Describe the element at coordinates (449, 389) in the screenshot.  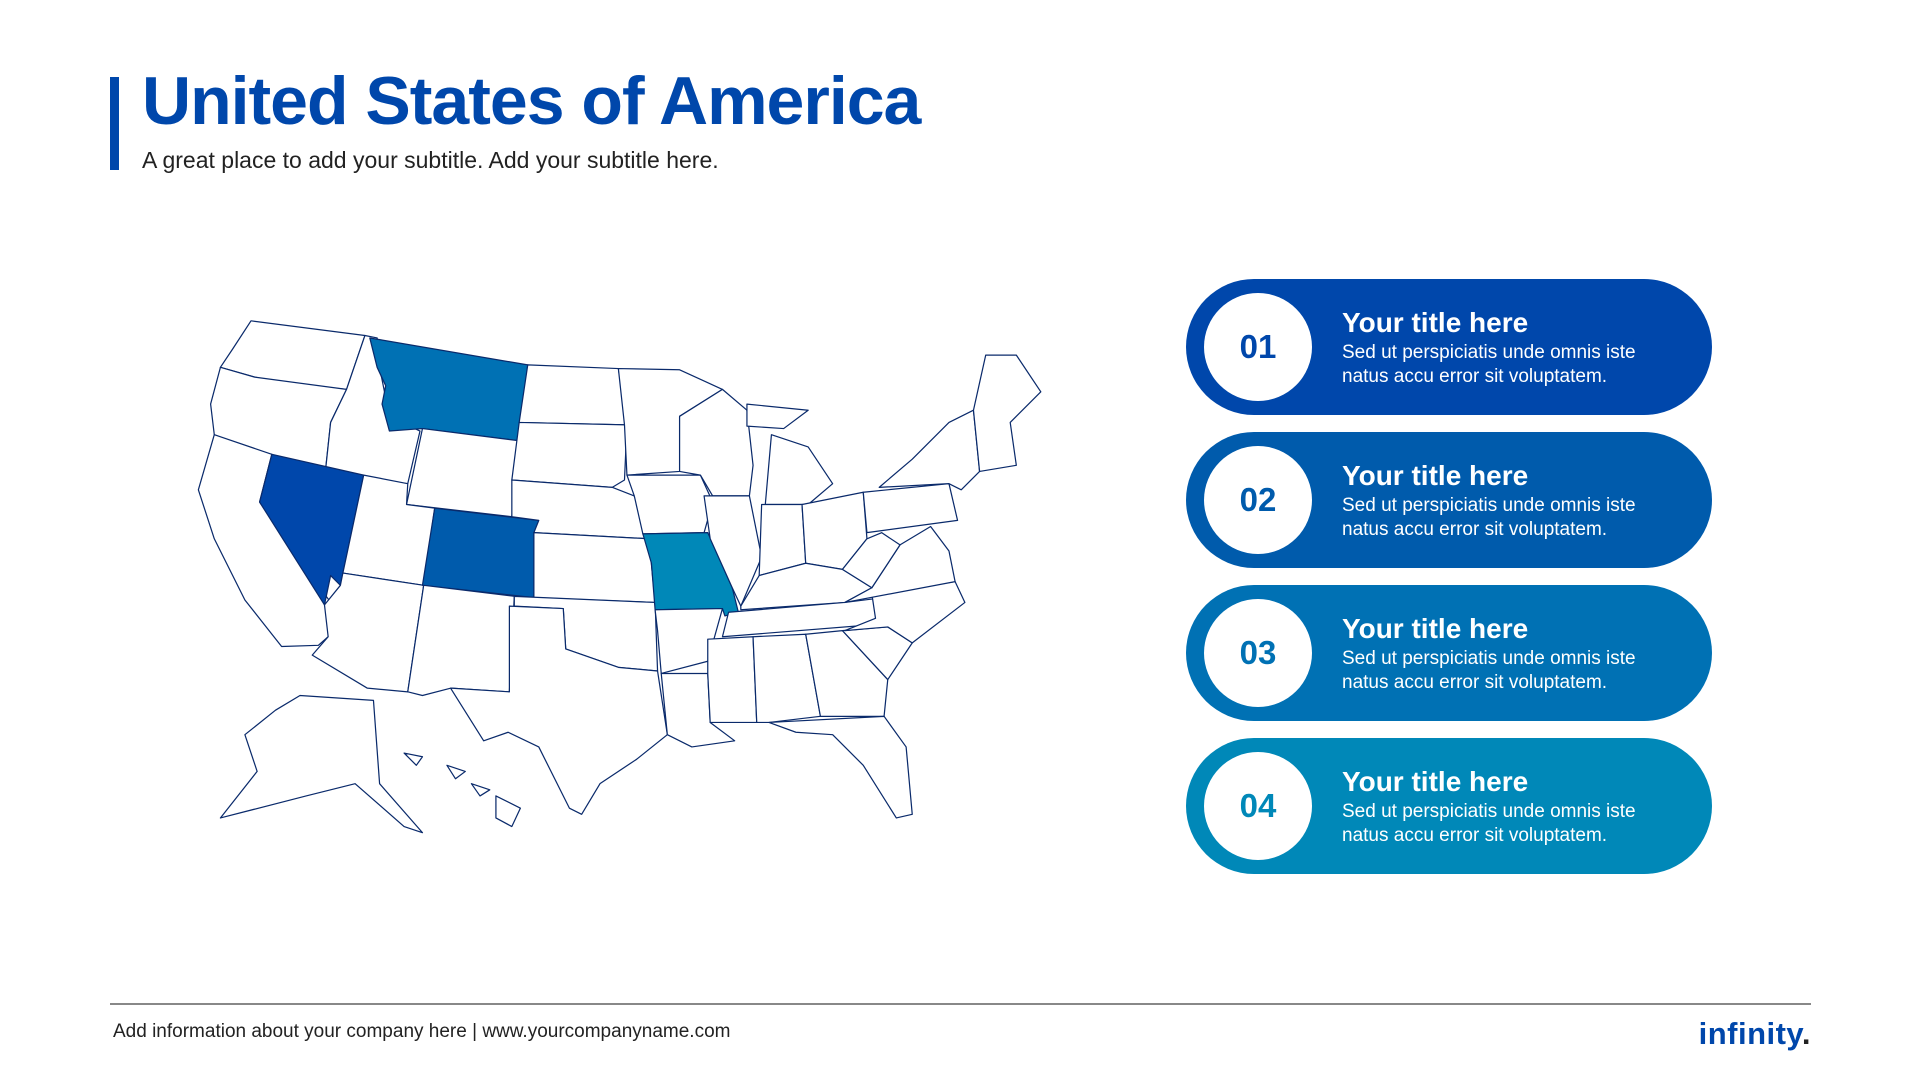
I see `state-mt` at that location.